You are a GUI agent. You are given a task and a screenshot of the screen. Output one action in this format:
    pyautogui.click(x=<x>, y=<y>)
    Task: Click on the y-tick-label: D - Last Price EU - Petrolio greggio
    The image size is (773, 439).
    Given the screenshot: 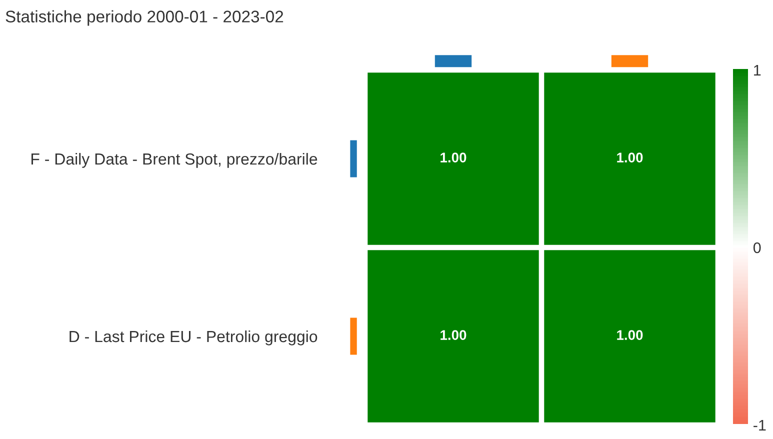 What is the action you would take?
    pyautogui.click(x=194, y=338)
    